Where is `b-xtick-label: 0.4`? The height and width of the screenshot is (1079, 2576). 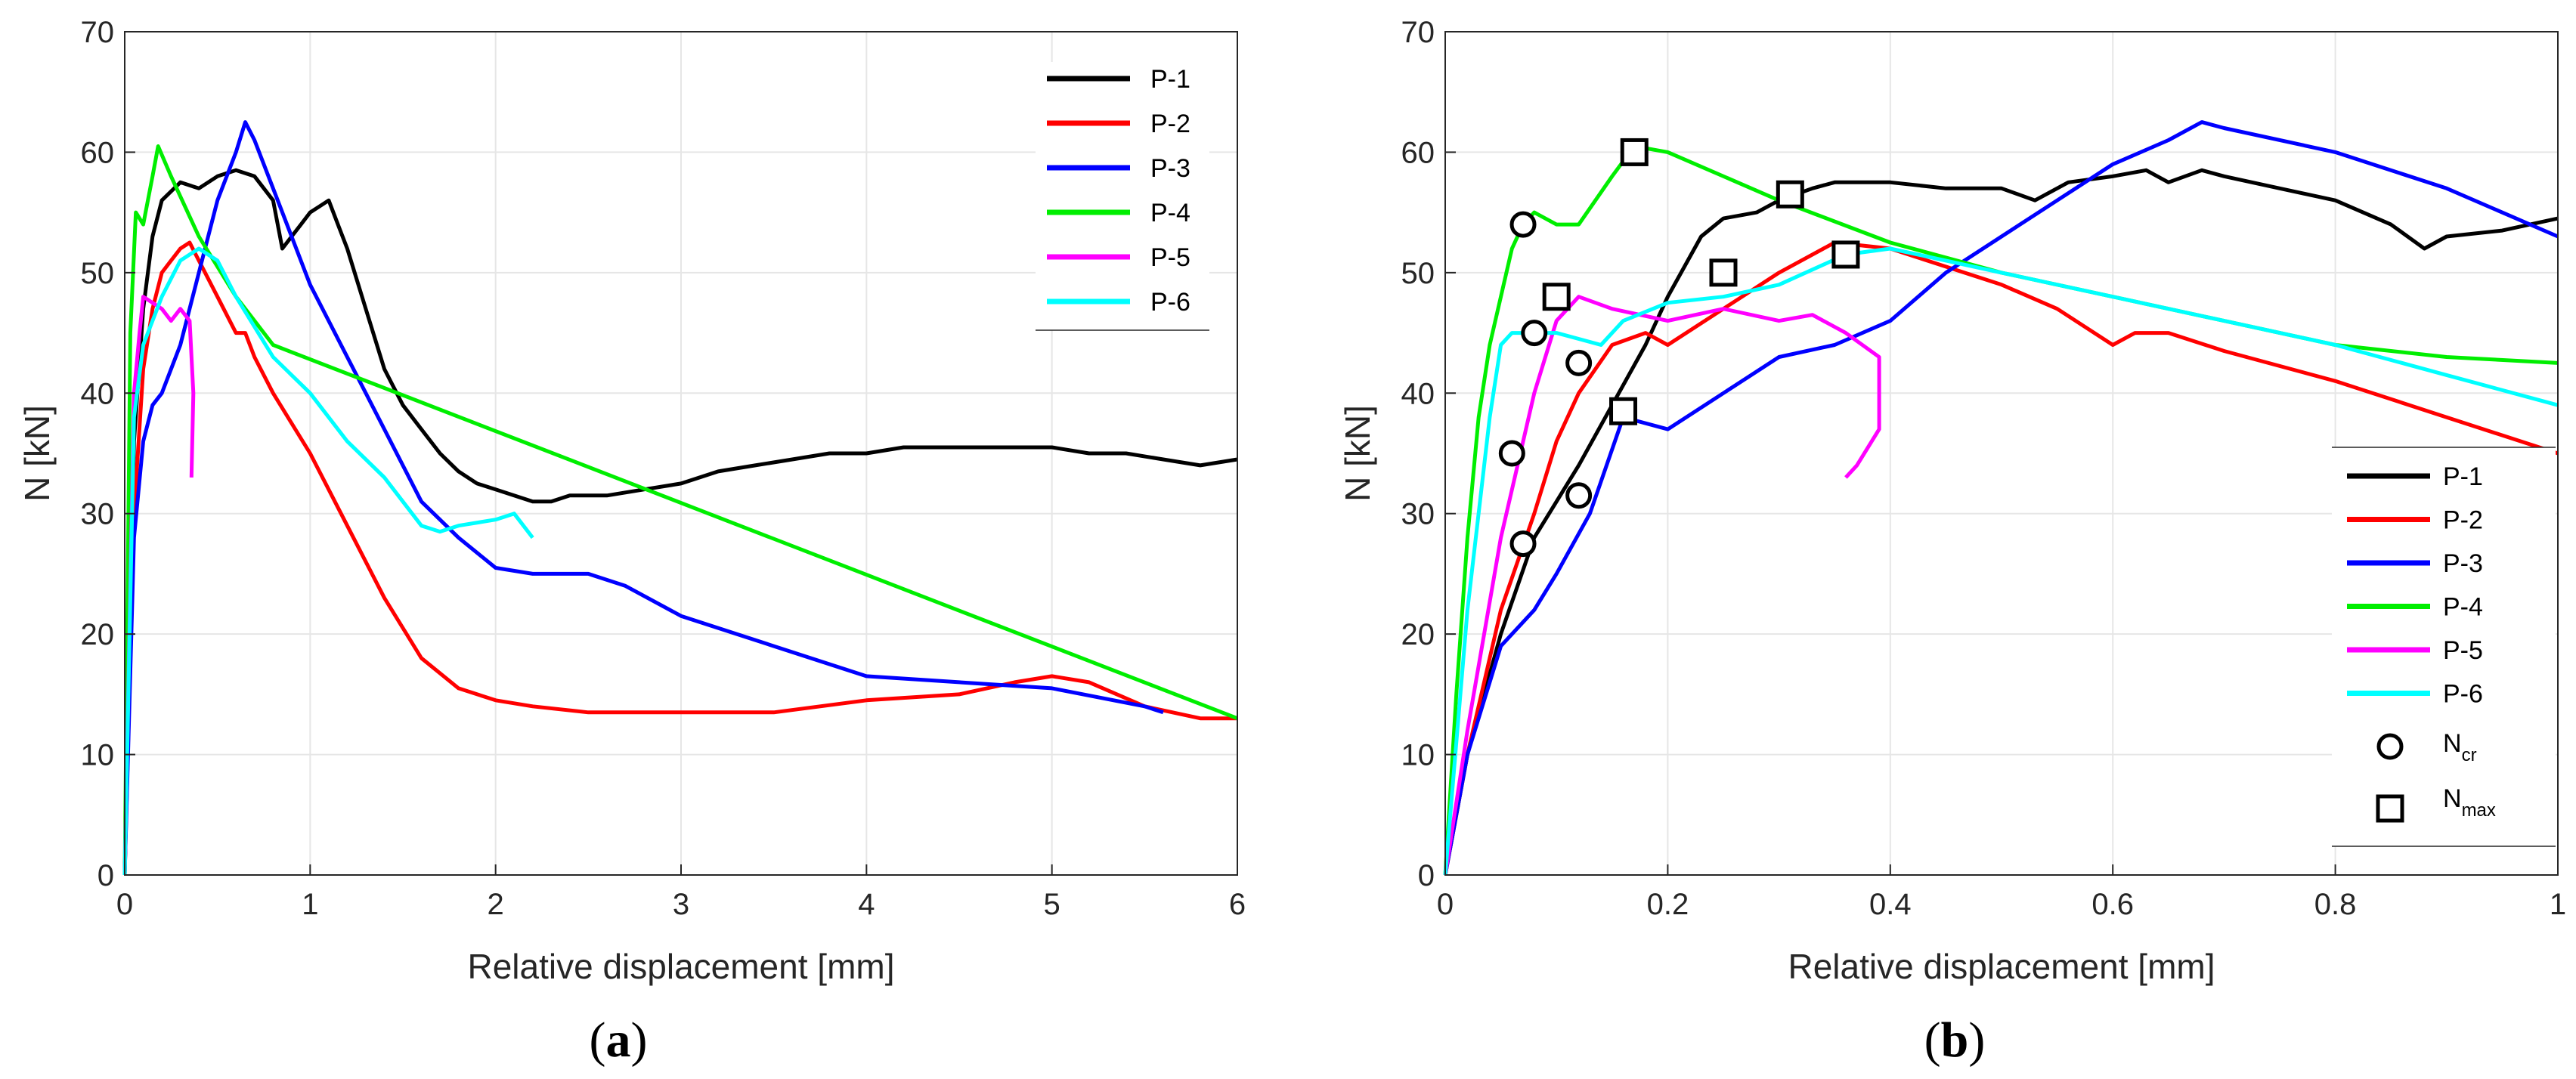 b-xtick-label: 0.4 is located at coordinates (1890, 904).